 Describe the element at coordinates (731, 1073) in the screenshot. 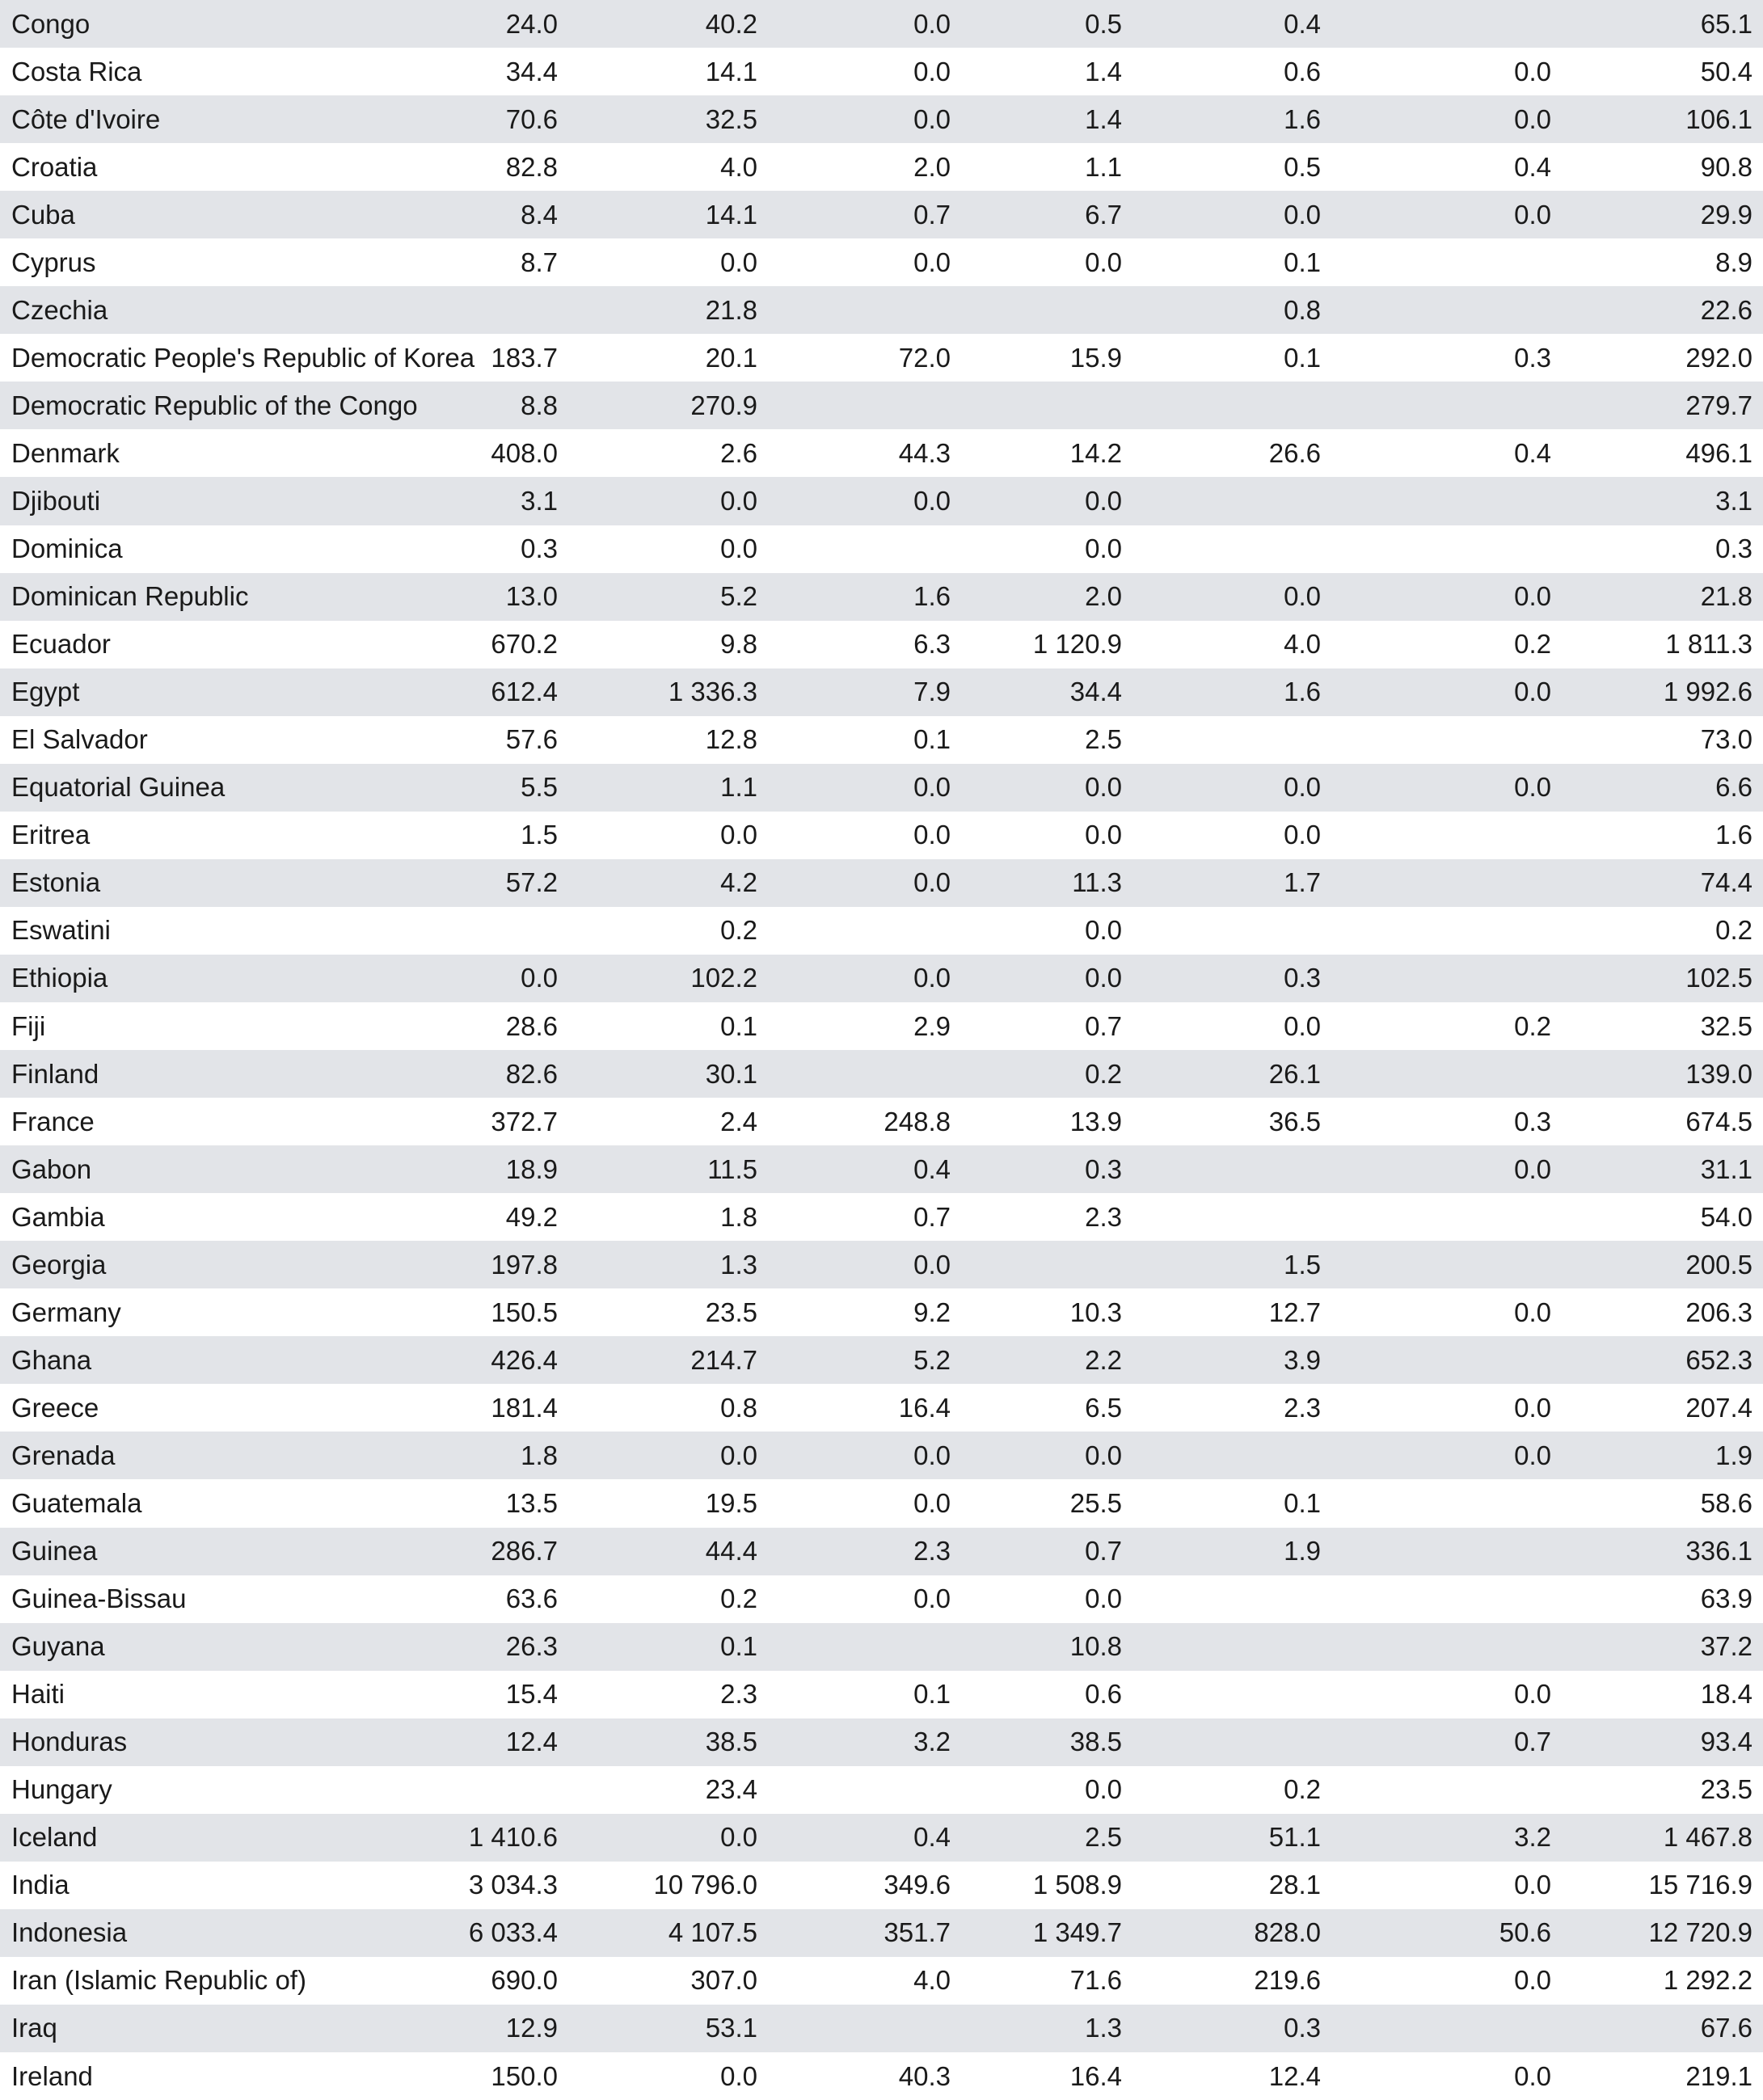

I see `value-cell-2: 30.1` at that location.